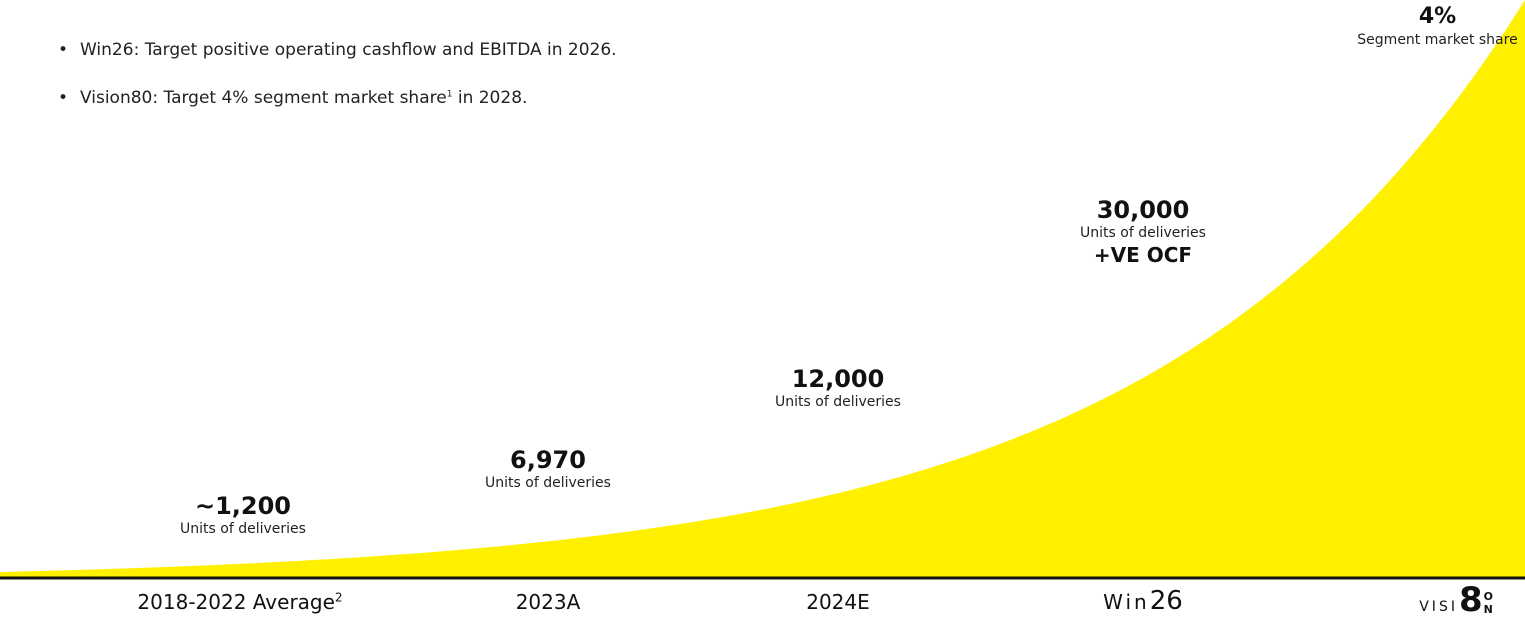  I want to click on logo-n: N, so click(1488, 609).